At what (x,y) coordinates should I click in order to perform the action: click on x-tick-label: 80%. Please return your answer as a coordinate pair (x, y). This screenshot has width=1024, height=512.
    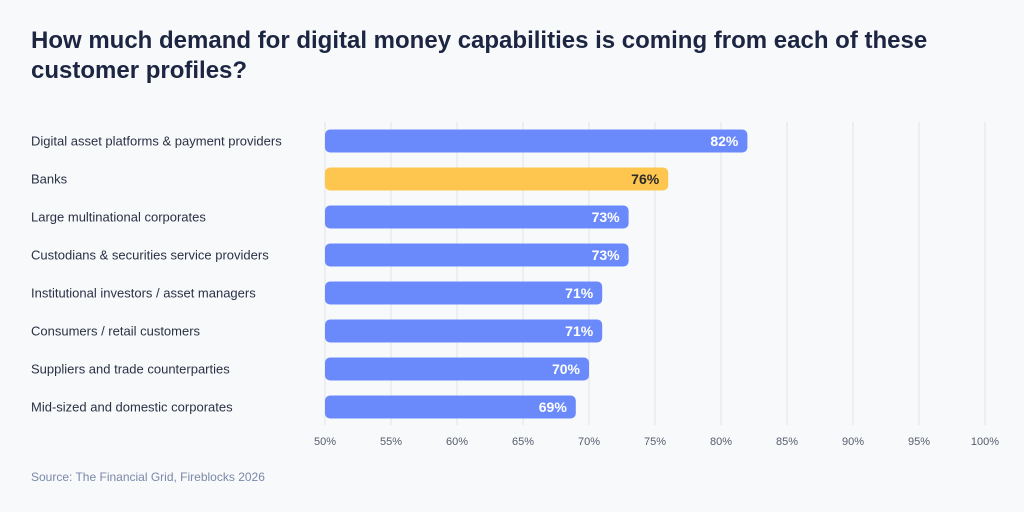
    Looking at the image, I should click on (721, 442).